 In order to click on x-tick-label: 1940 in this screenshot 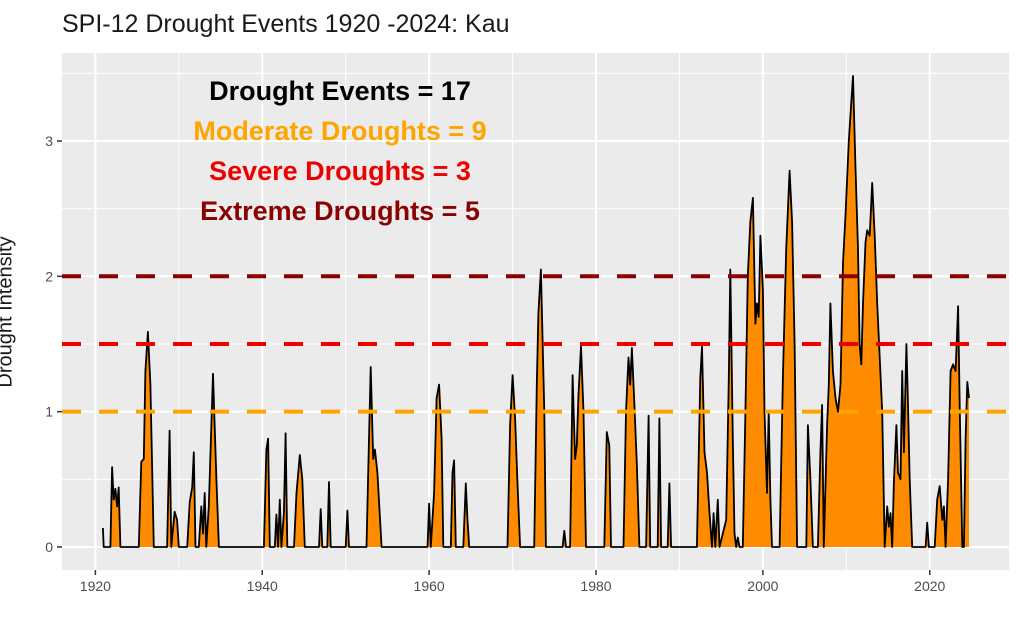, I will do `click(262, 586)`.